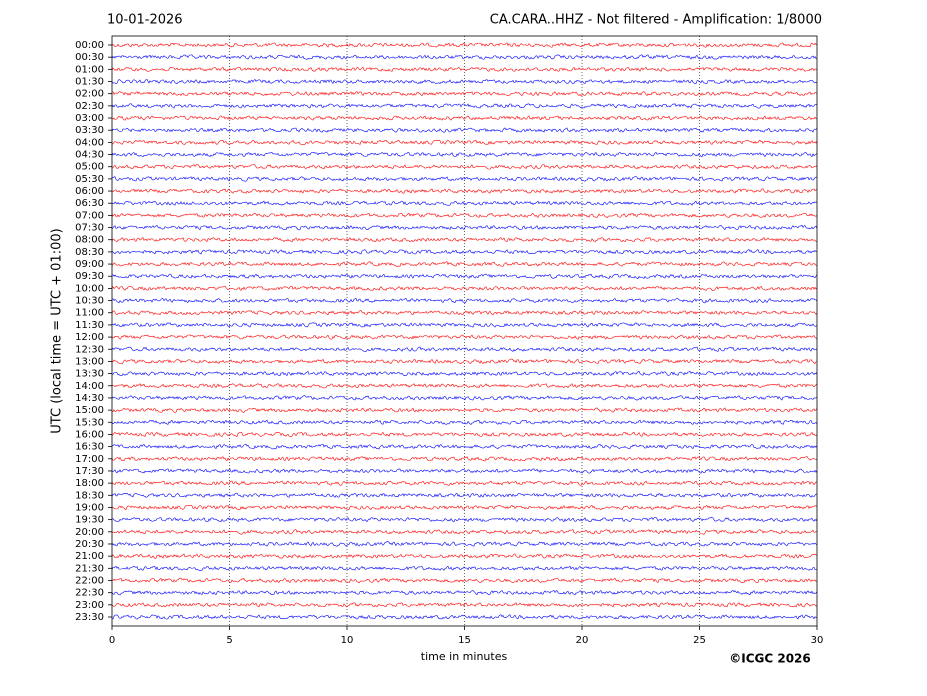 This screenshot has width=927, height=696. Describe the element at coordinates (89, 155) in the screenshot. I see `y-tick-label: 04:30` at that location.